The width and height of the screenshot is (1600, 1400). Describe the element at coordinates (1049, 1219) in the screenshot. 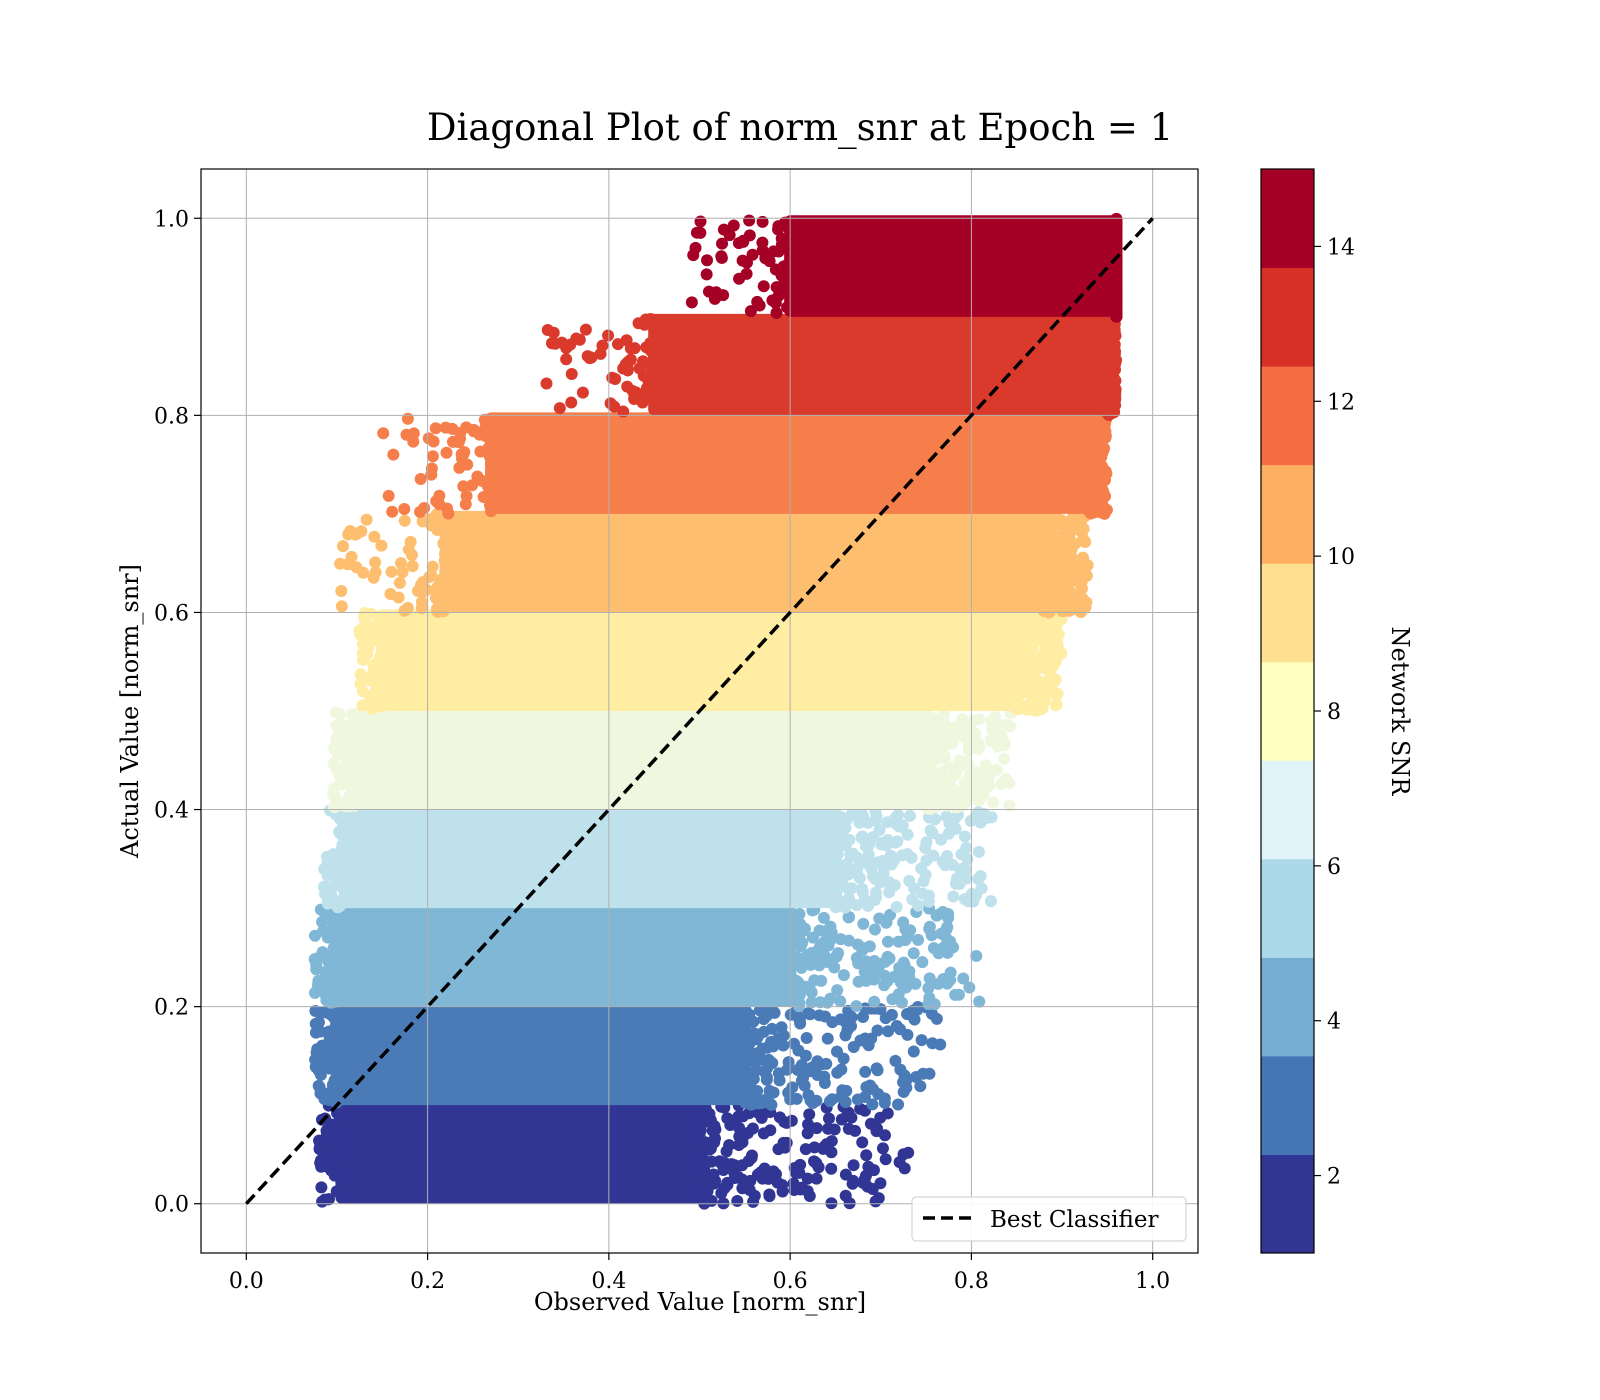

I see `legend-box` at that location.